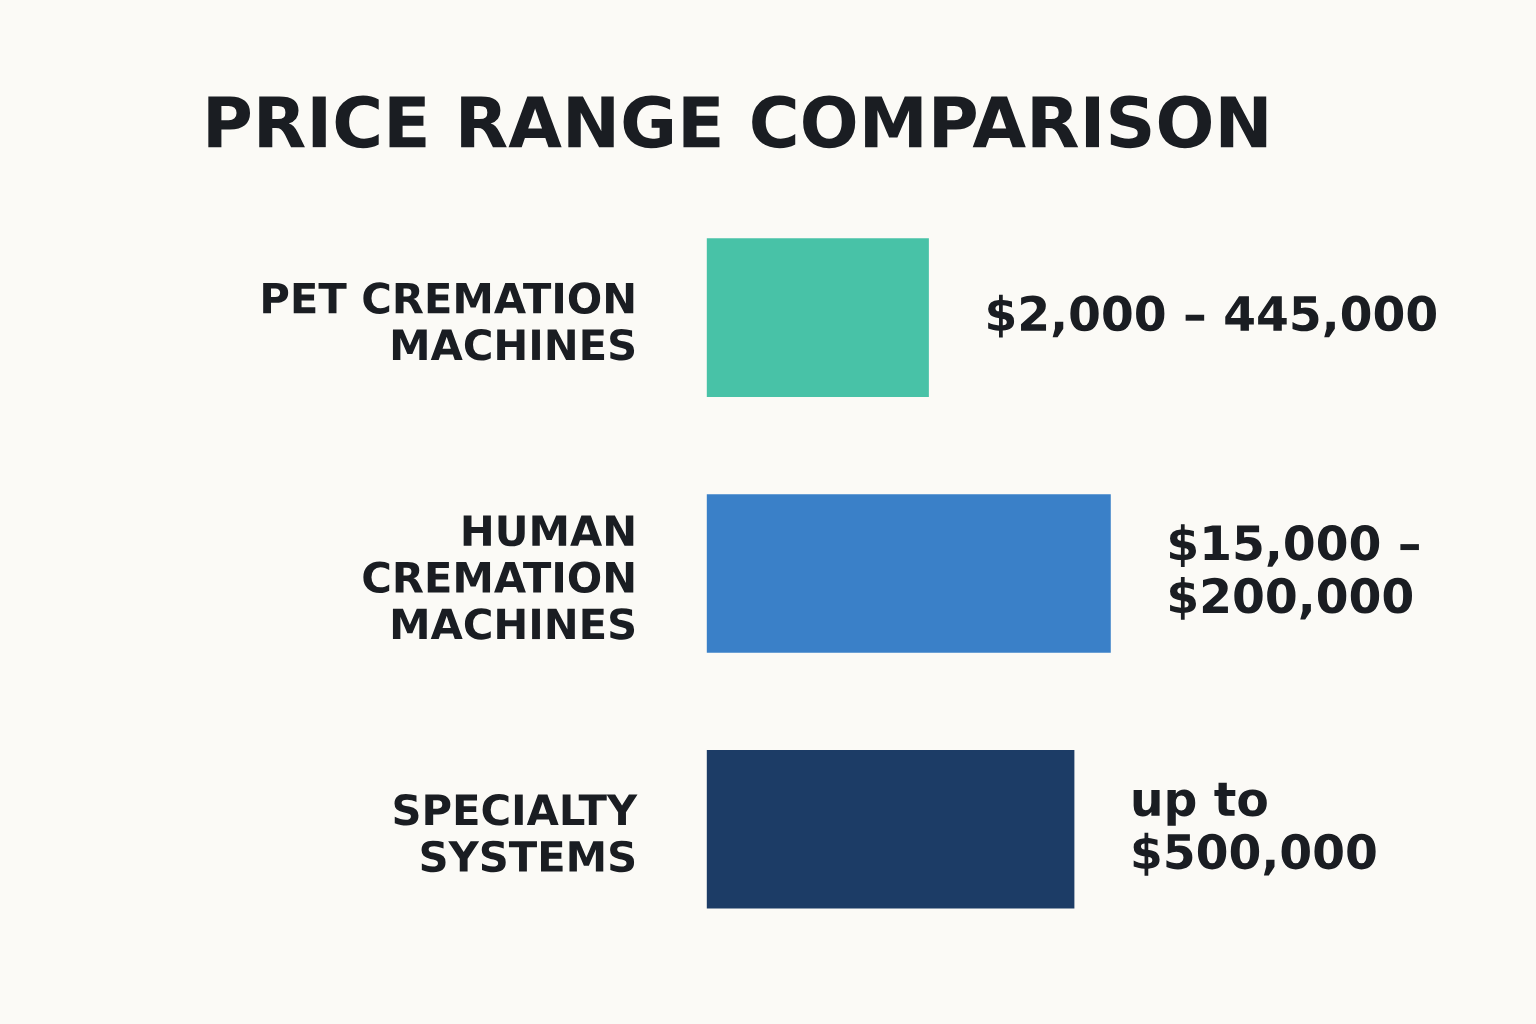 This screenshot has width=1536, height=1024. I want to click on y-tick-label: HUMAN CREMATION MACHINES, so click(499, 577).